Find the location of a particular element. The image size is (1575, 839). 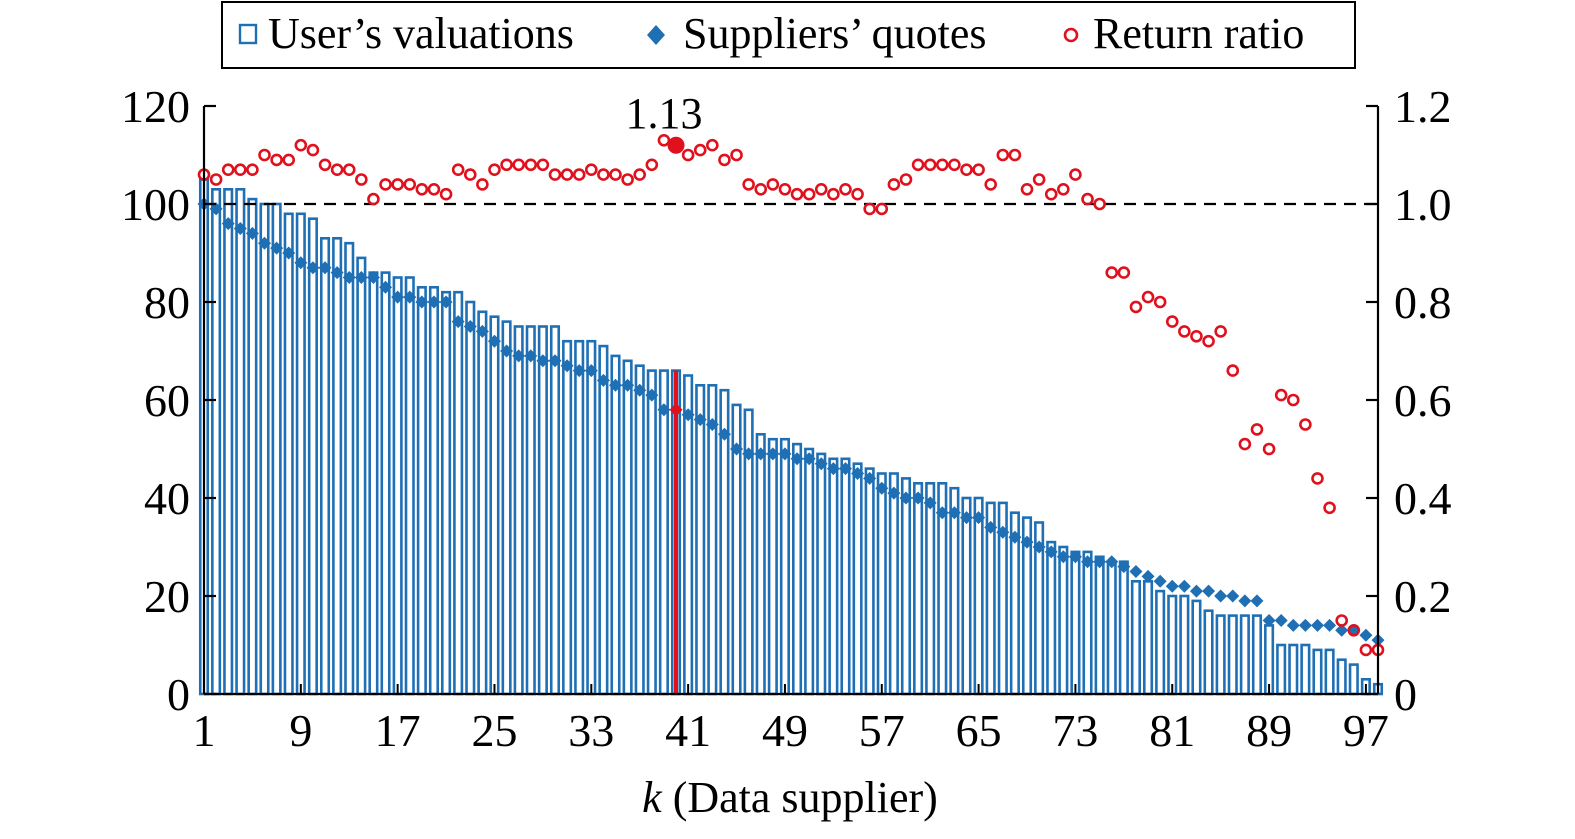

legend-label-valuations: User’s valuations is located at coordinates (421, 33).